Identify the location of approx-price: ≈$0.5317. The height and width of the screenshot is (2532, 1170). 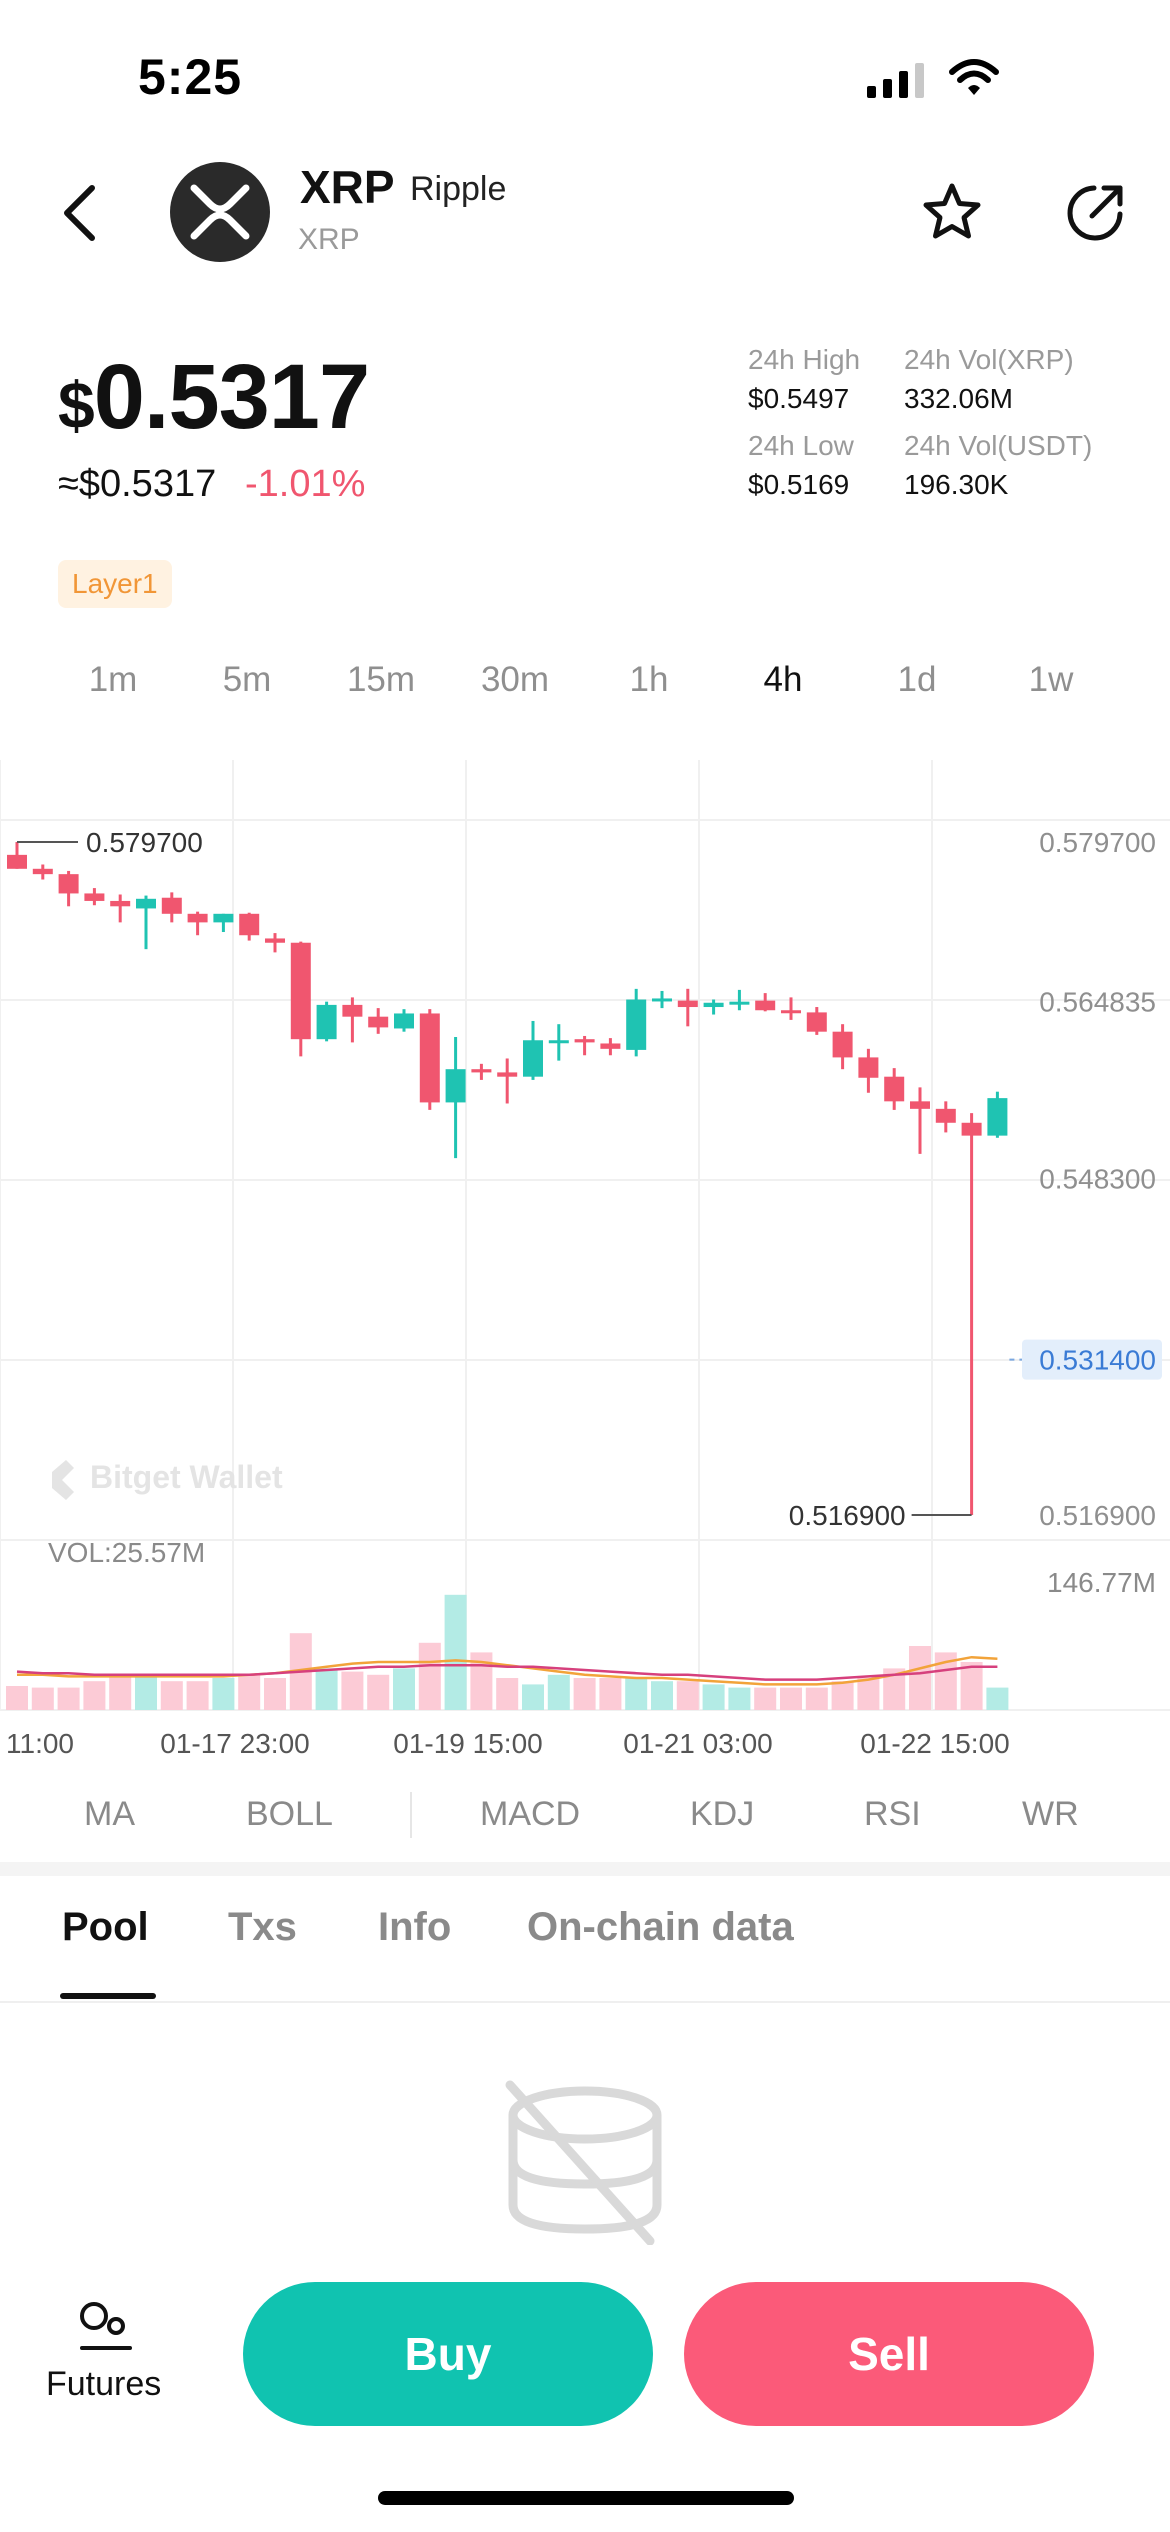
(137, 484).